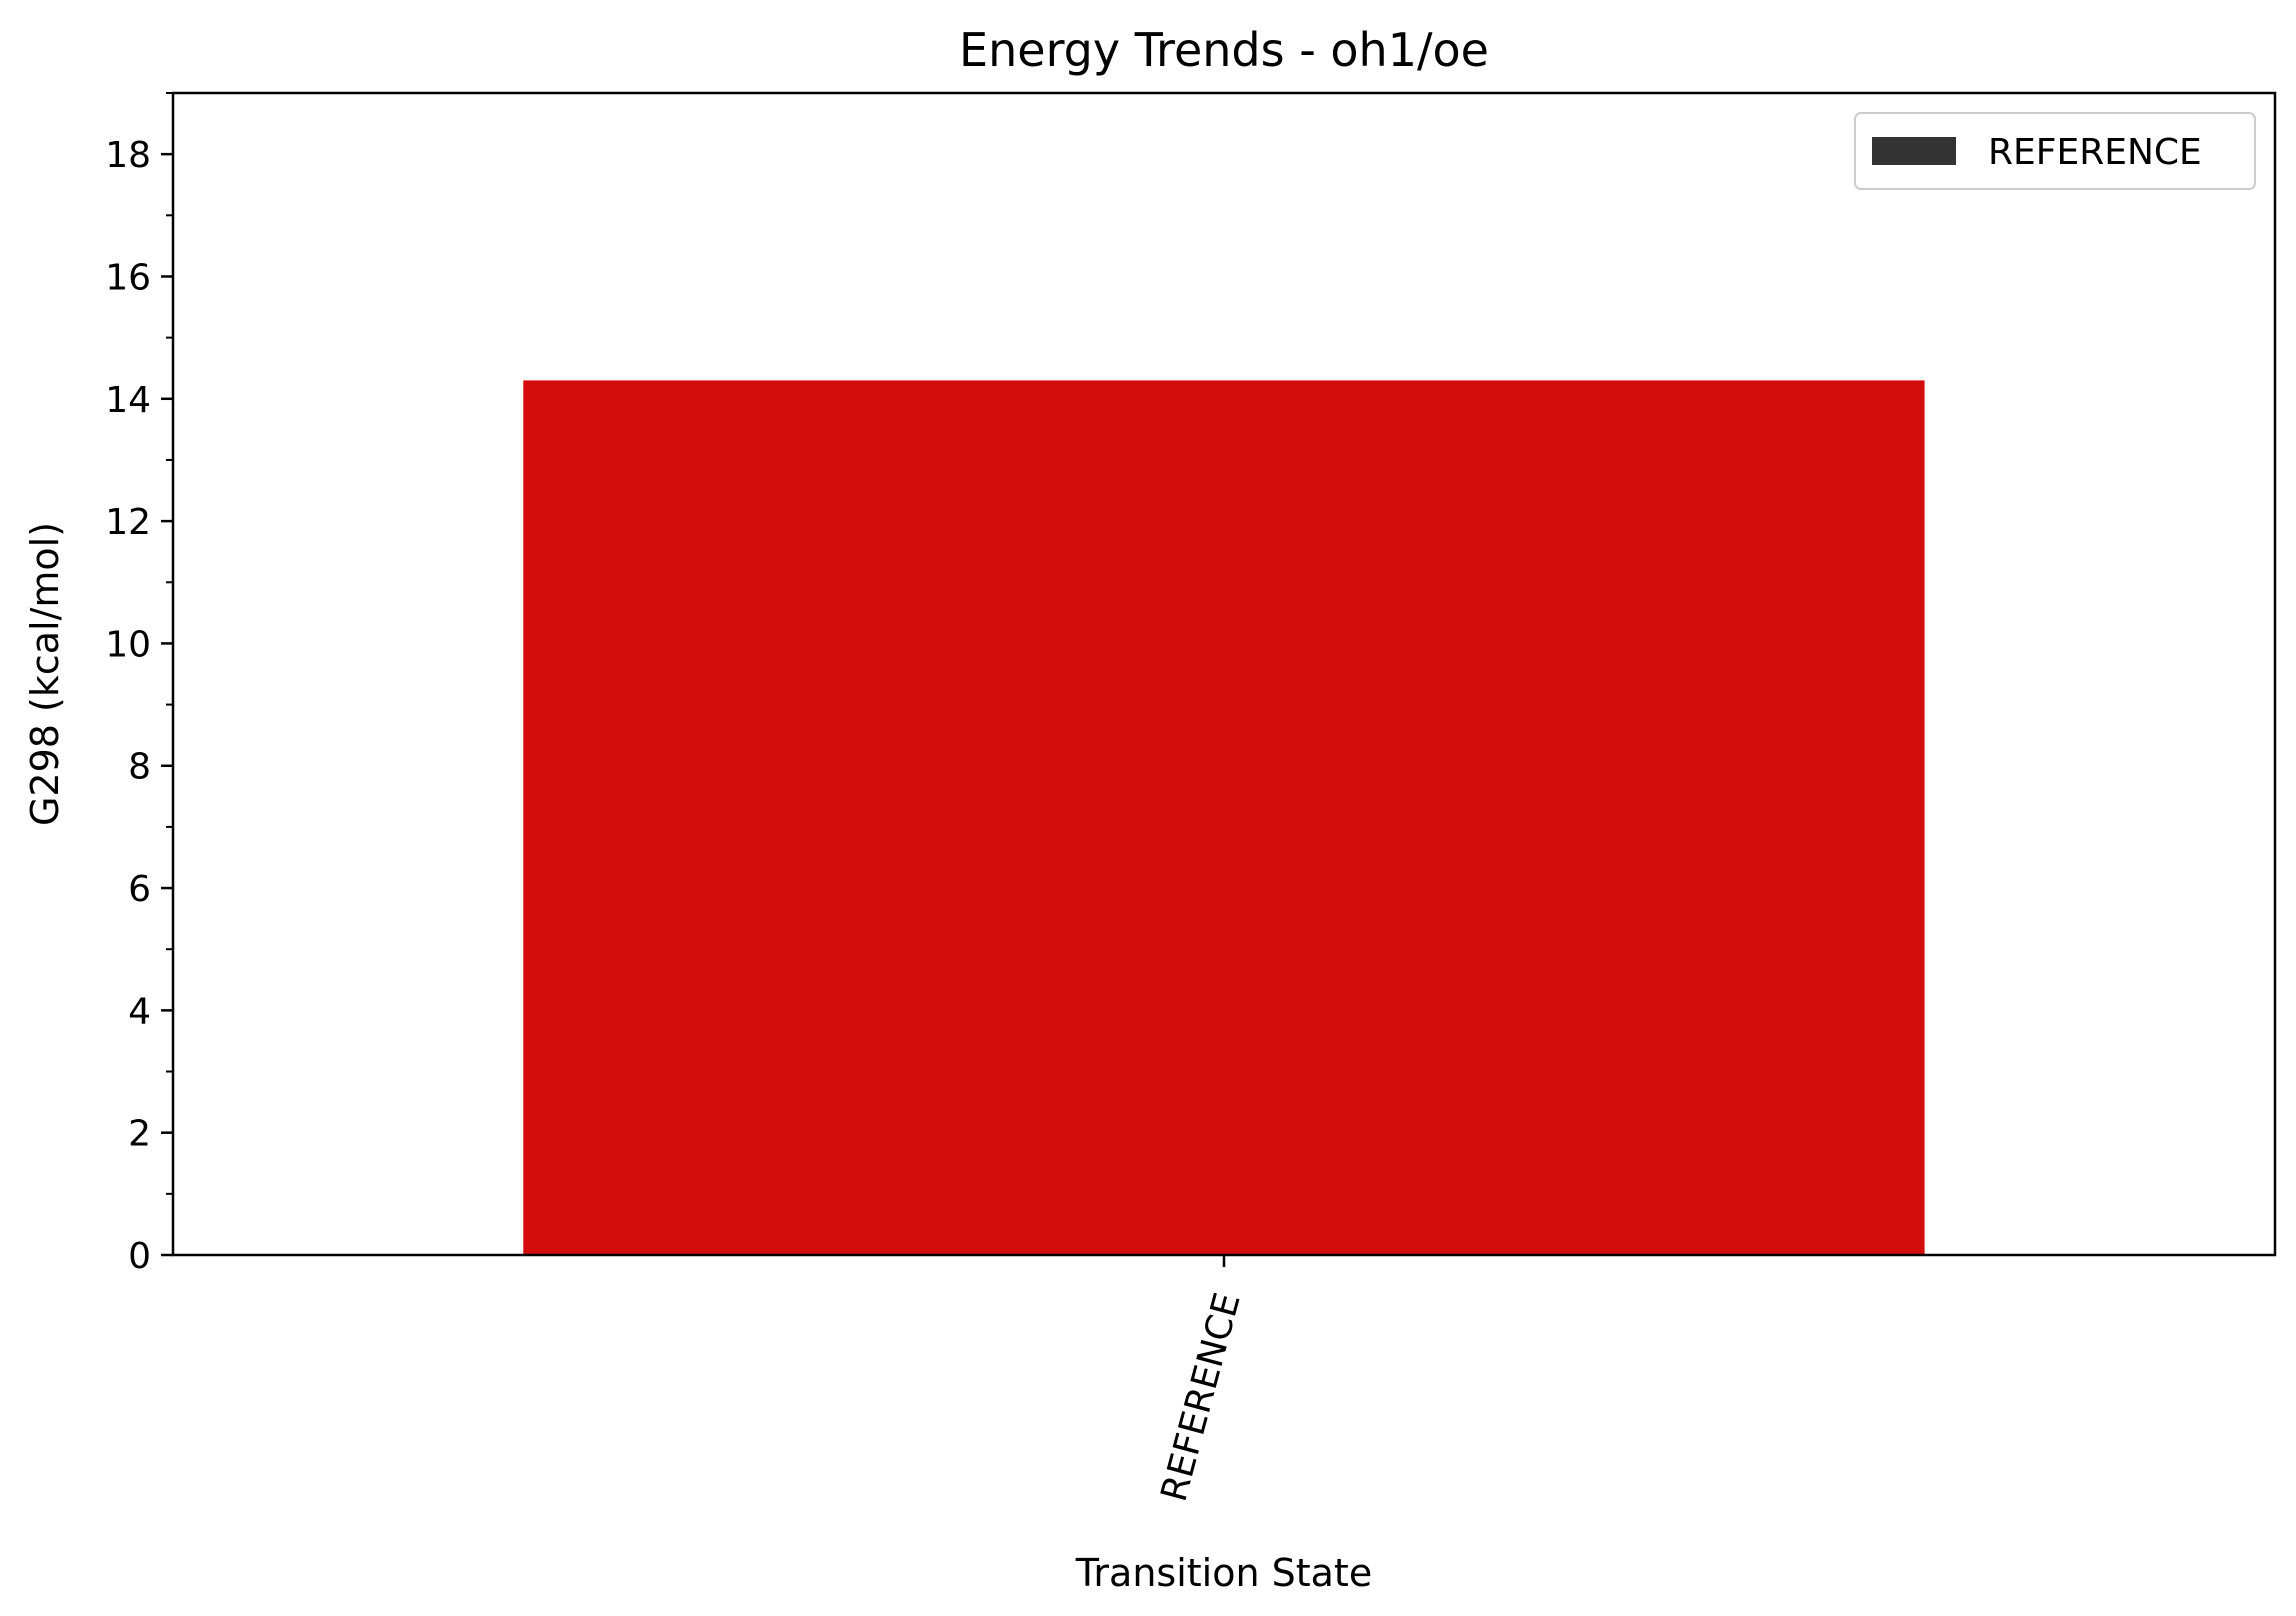  I want to click on legend-entry-label: REFERENCE, so click(2095, 152).